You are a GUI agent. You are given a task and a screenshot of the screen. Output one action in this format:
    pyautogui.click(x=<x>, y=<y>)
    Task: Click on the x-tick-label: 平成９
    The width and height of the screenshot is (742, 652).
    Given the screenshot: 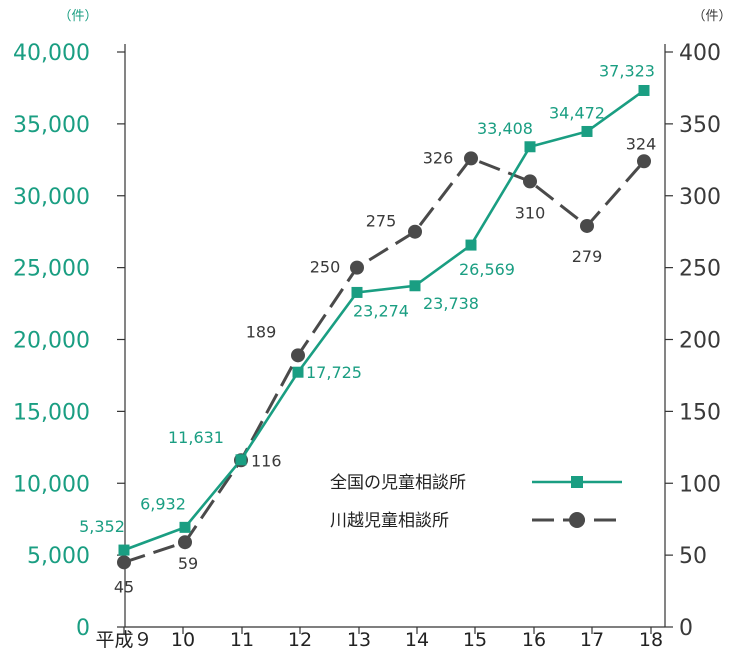 What is the action you would take?
    pyautogui.click(x=123, y=640)
    